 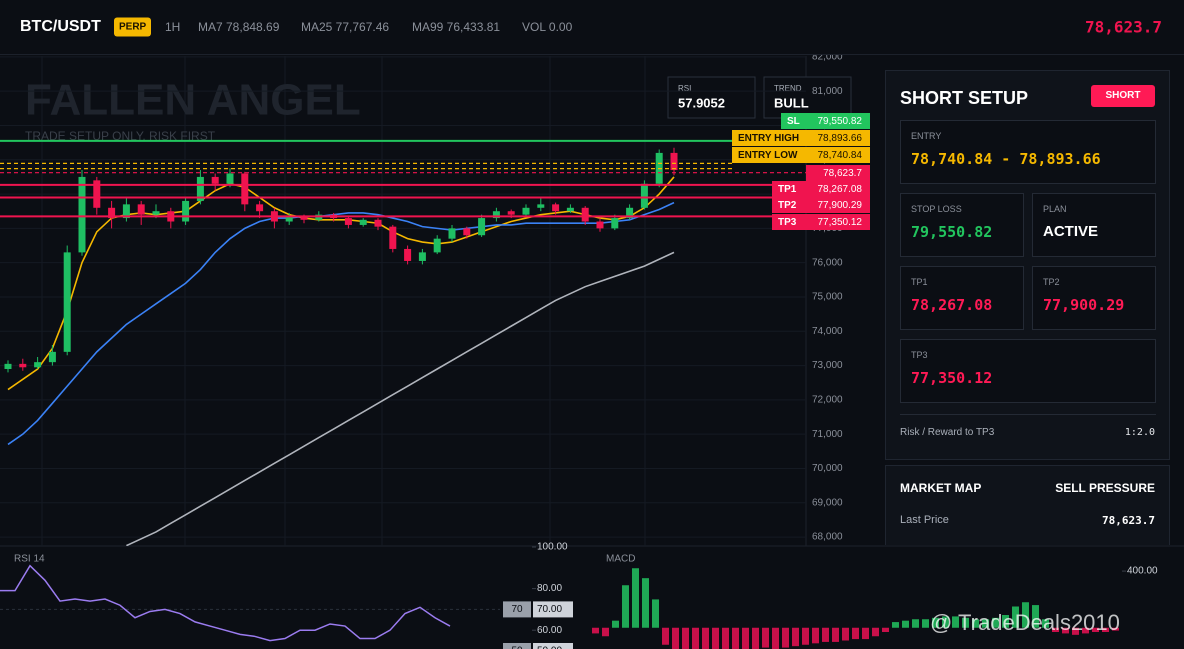 What do you see at coordinates (926, 136) in the screenshot?
I see `entry-label: ENTRY` at bounding box center [926, 136].